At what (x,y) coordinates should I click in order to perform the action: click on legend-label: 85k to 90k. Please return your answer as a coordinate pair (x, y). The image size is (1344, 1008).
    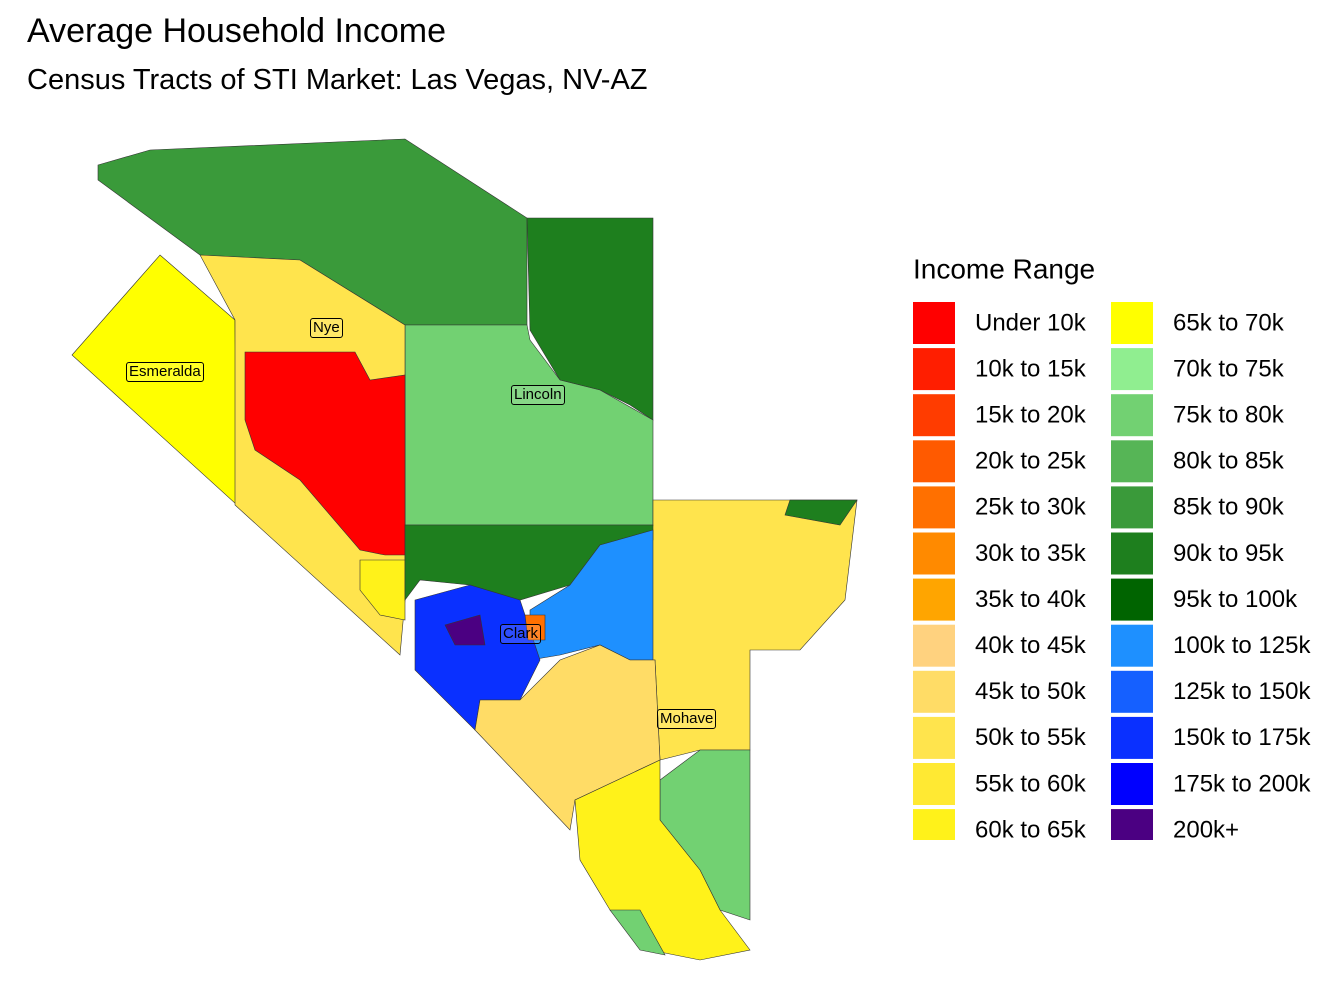
    Looking at the image, I should click on (1229, 507).